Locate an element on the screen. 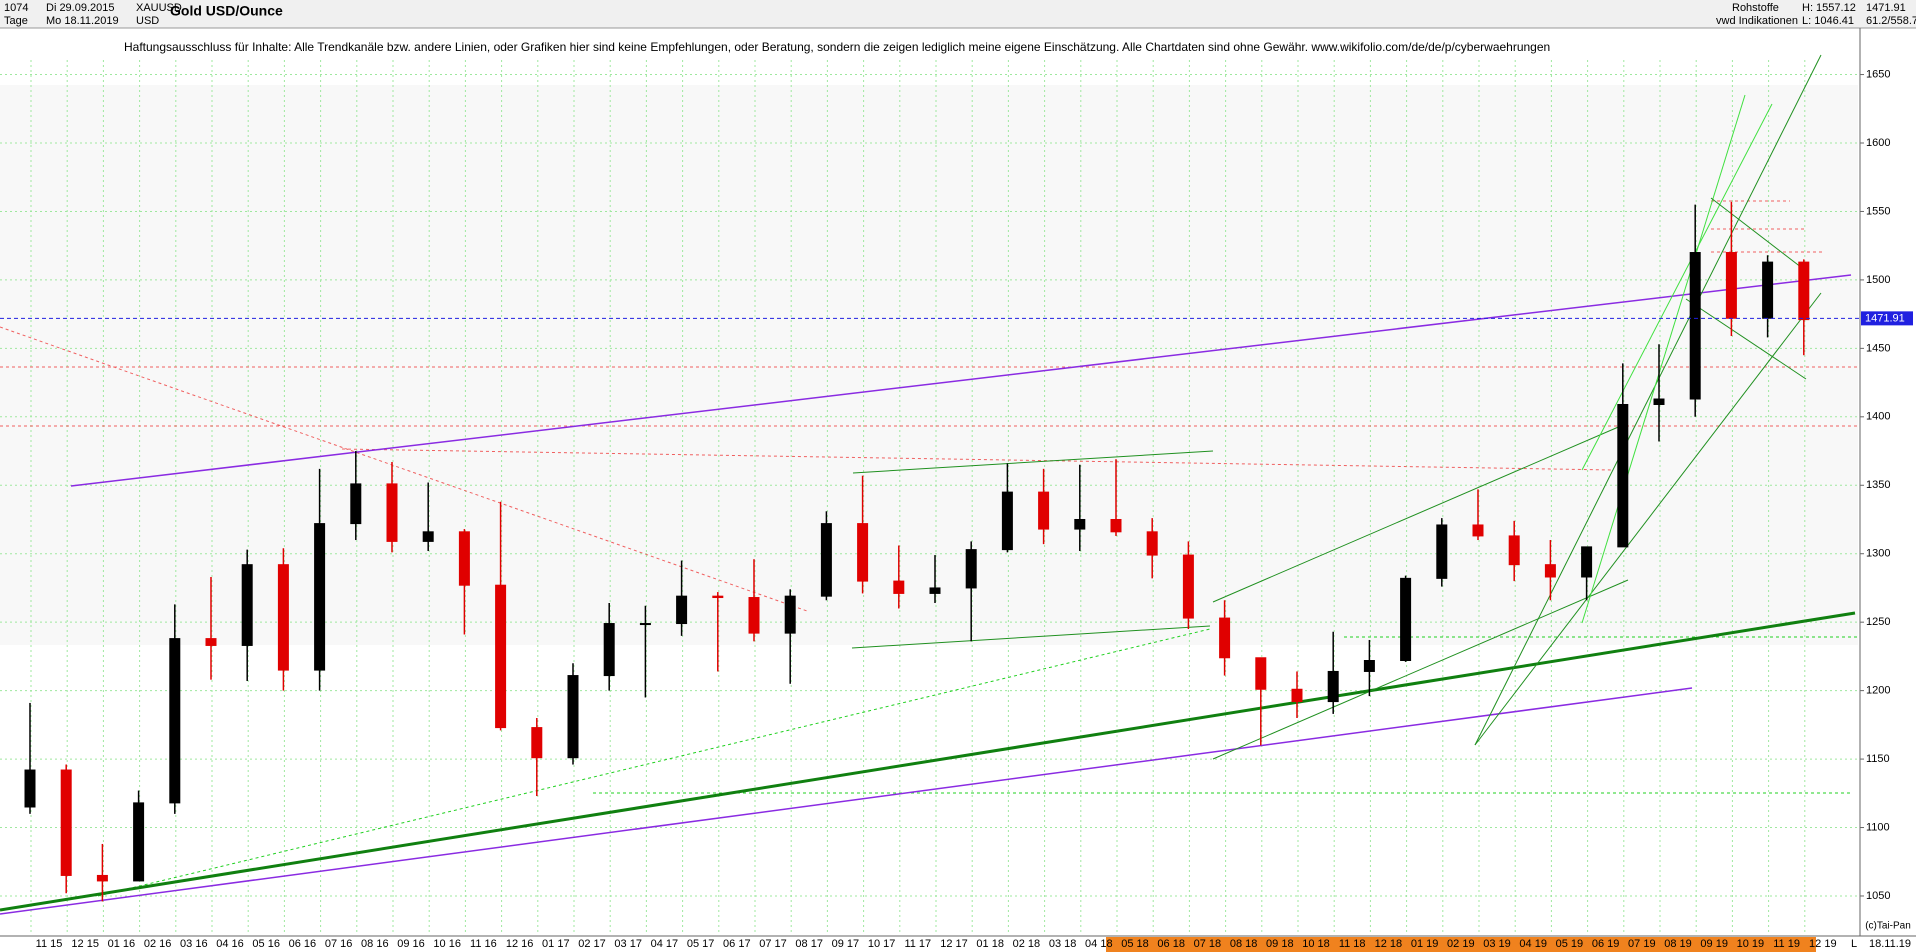 This screenshot has width=1916, height=952. x-tick-label: 04 17 is located at coordinates (665, 944).